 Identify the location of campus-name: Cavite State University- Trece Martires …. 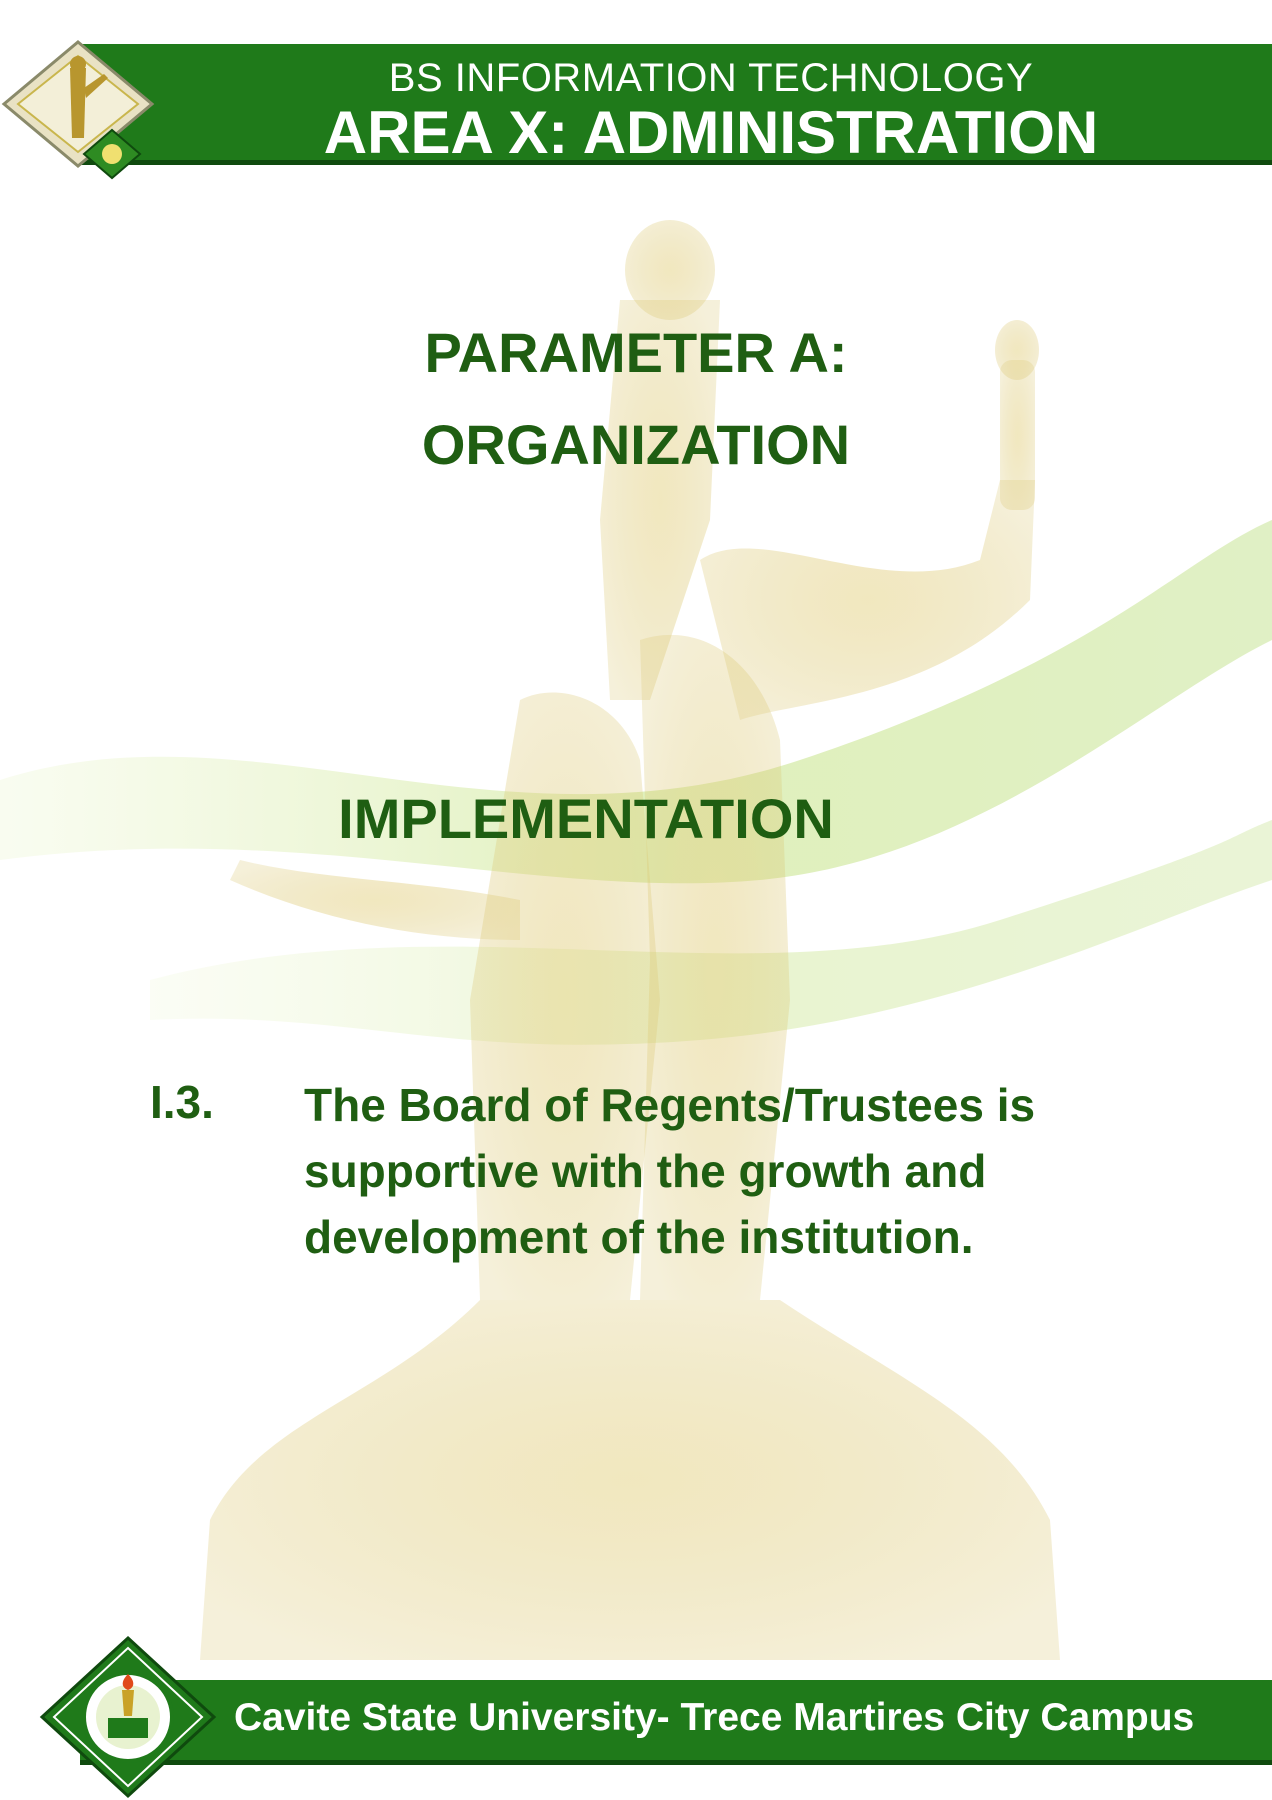
(714, 1717).